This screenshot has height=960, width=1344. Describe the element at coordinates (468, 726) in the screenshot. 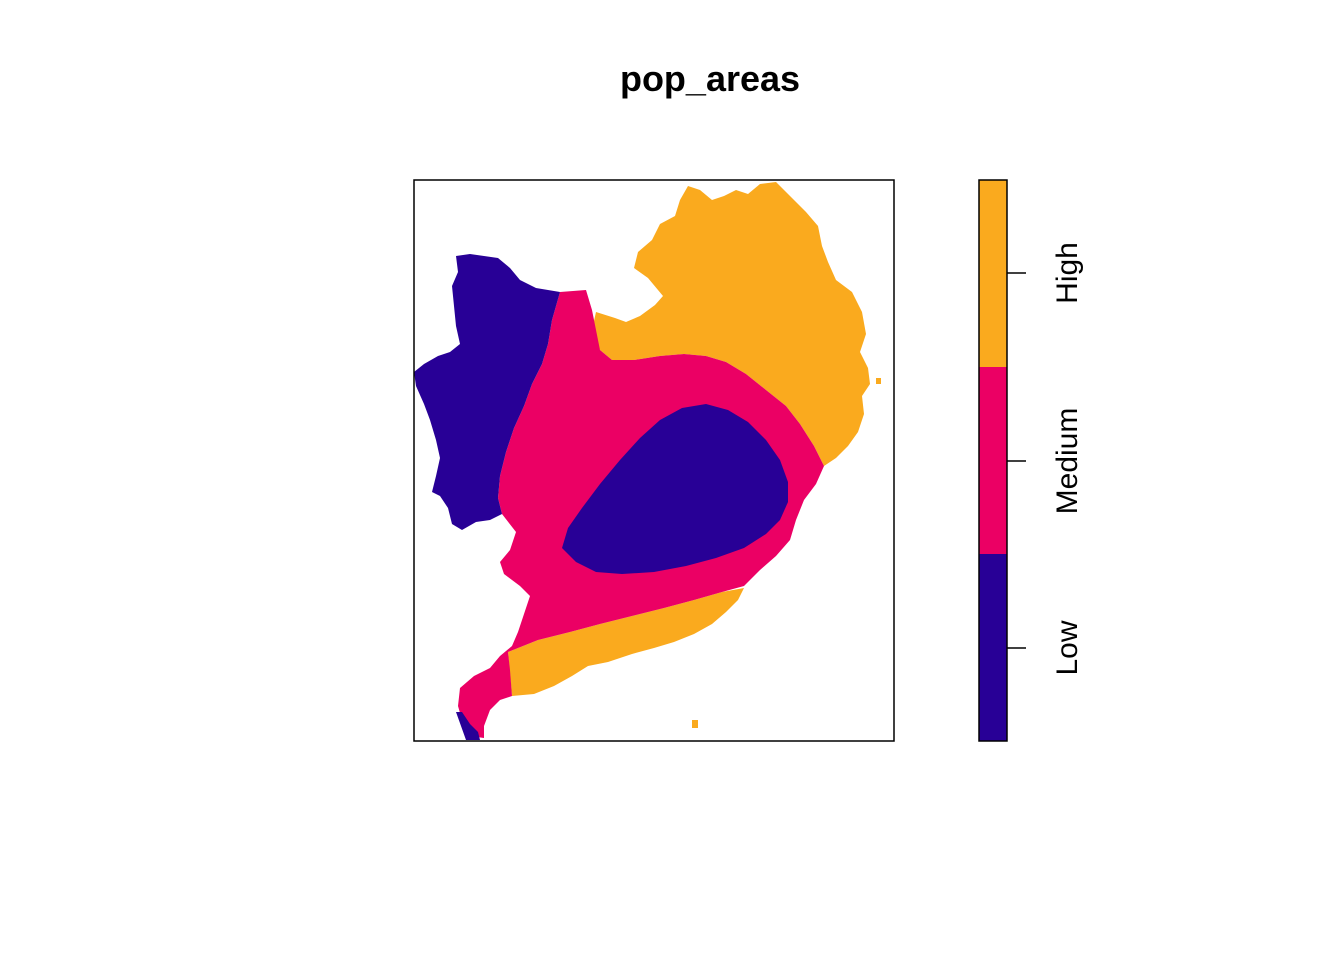

I see `region-low-south` at that location.